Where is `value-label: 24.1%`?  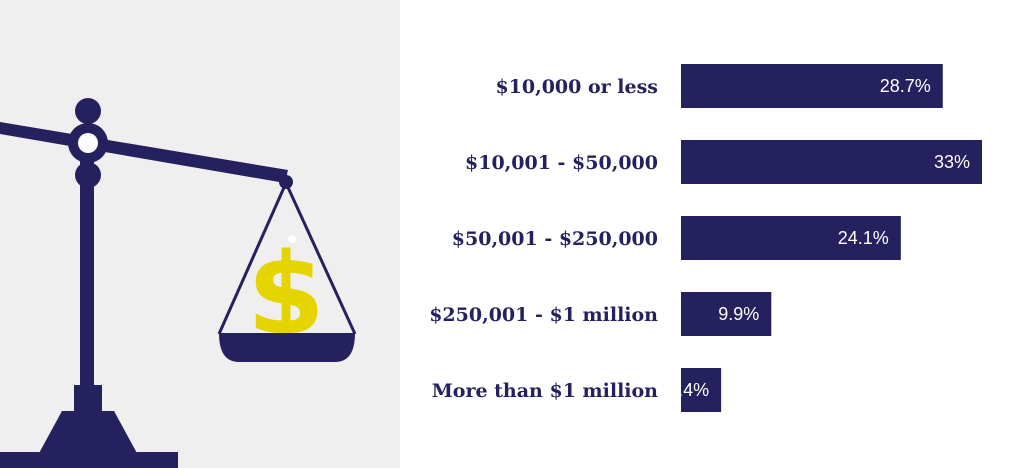 value-label: 24.1% is located at coordinates (863, 238).